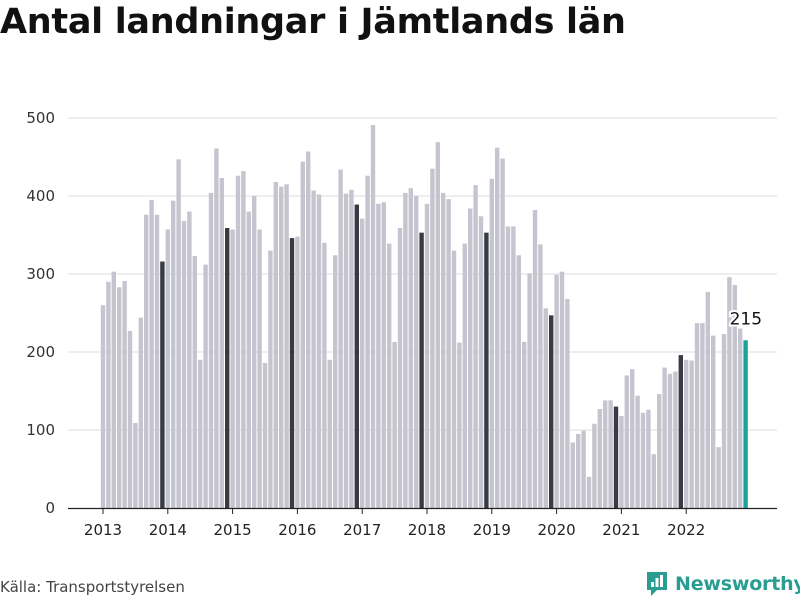 The height and width of the screenshot is (600, 800). What do you see at coordinates (621, 530) in the screenshot?
I see `x-tick-label: 2021` at bounding box center [621, 530].